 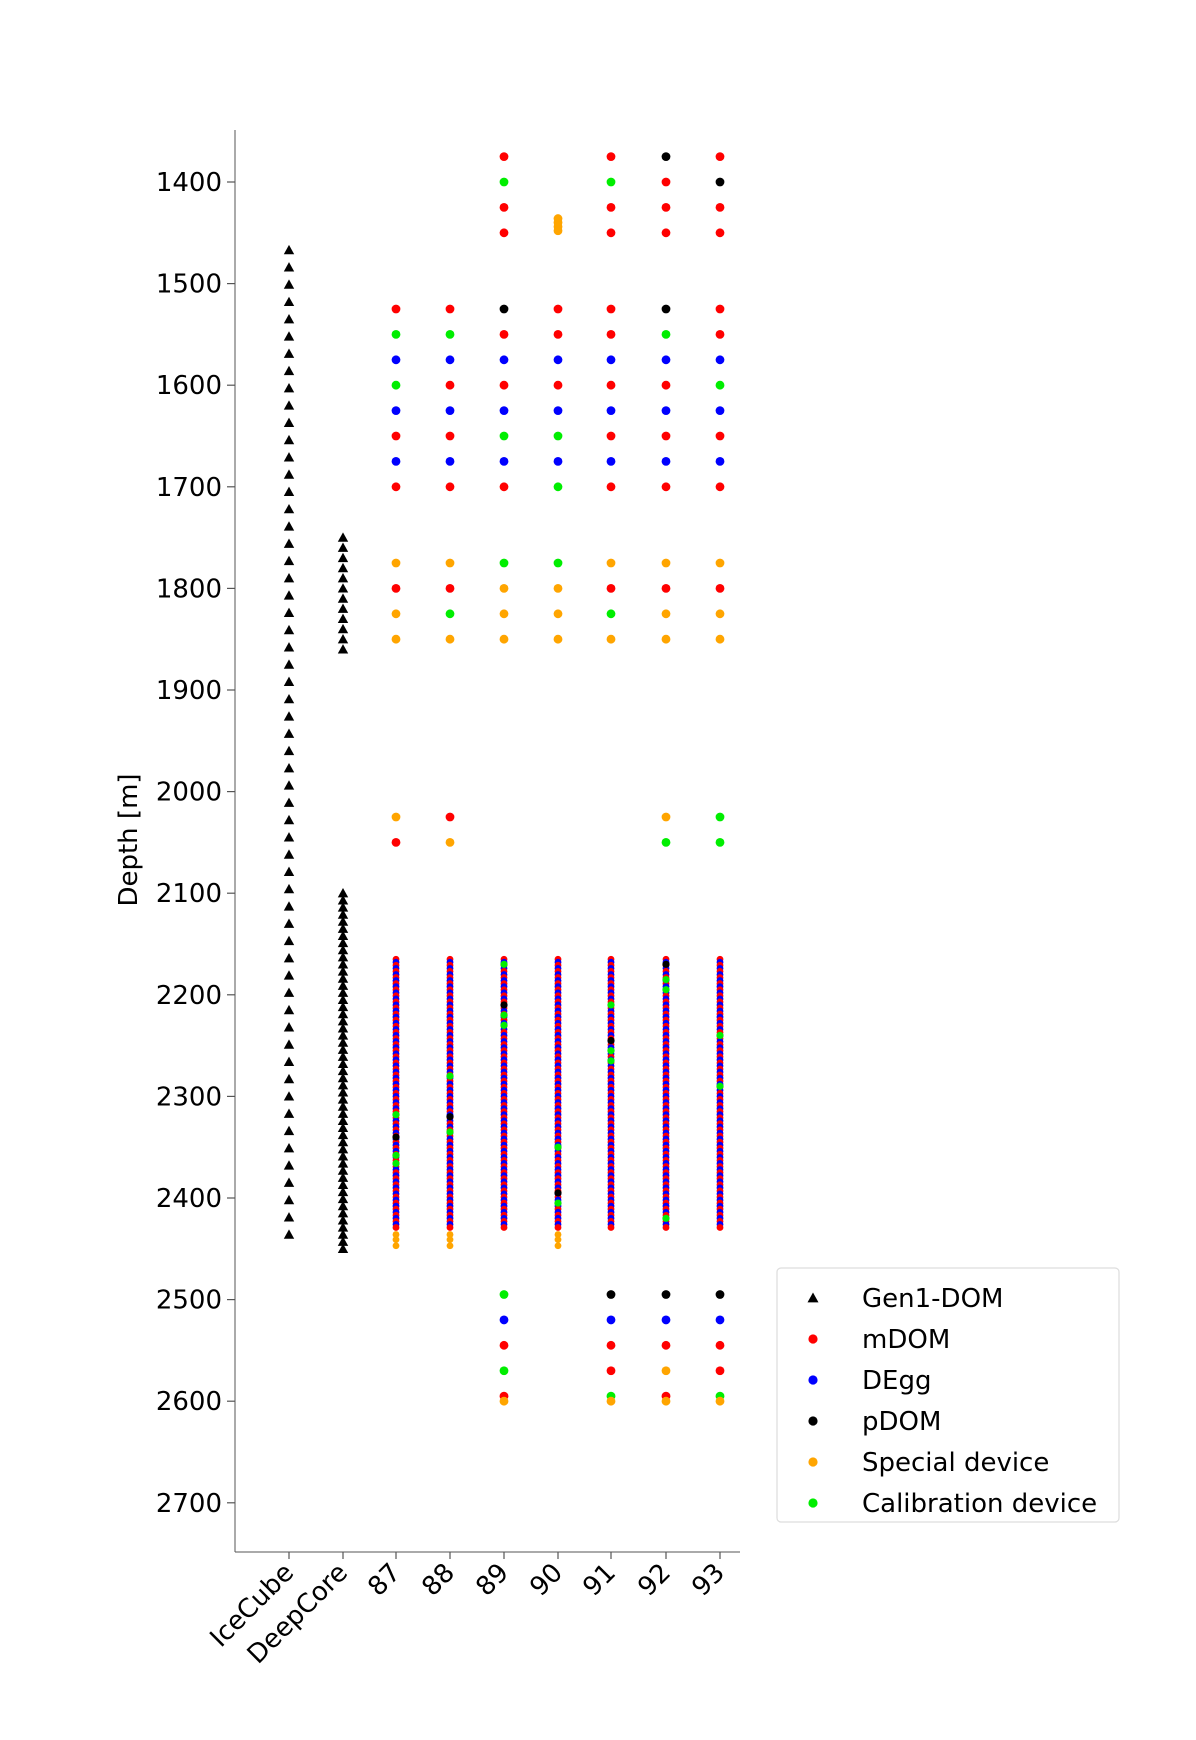 I want to click on legend-label-pdom: pDOM, so click(x=901, y=1422).